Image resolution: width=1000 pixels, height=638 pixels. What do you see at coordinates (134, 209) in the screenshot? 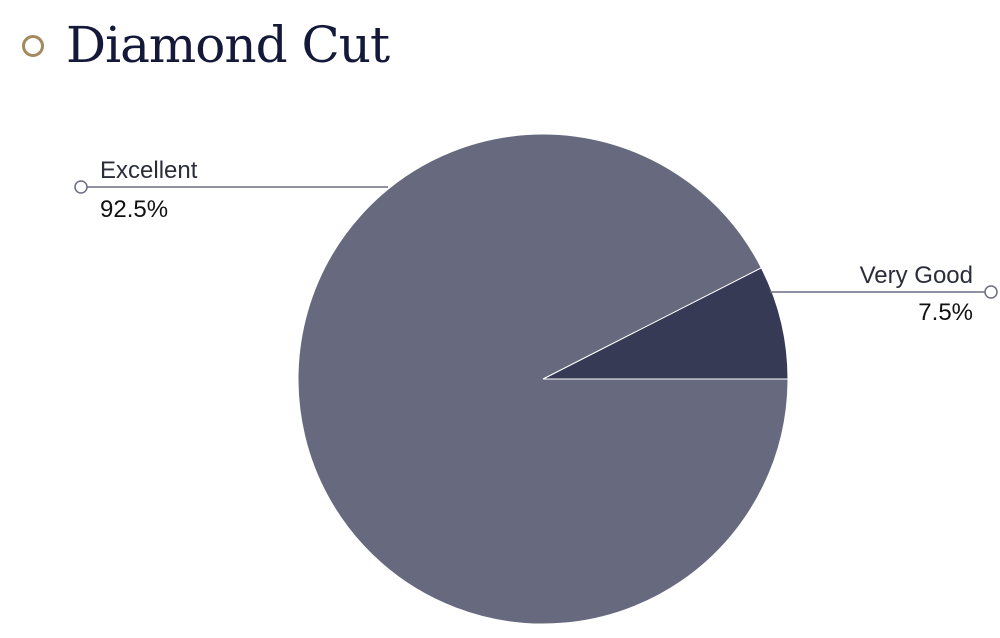
I see `slice-value-excellent: 92.5%` at bounding box center [134, 209].